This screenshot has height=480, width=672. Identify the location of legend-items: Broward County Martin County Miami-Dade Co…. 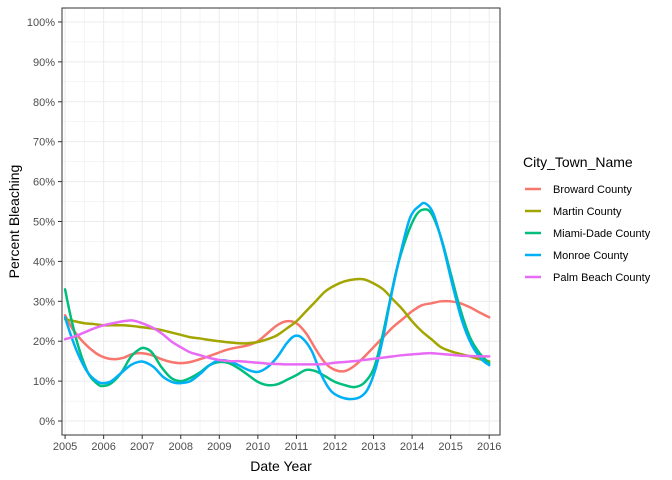
(588, 234).